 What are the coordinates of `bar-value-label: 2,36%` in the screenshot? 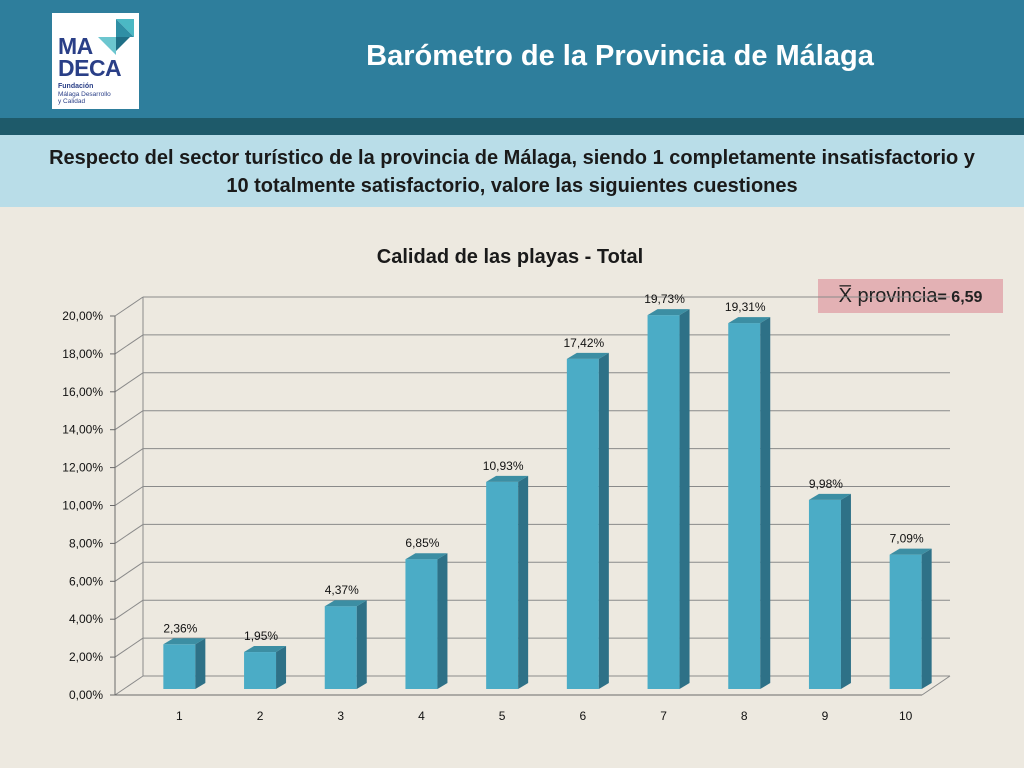 It's located at (180, 628).